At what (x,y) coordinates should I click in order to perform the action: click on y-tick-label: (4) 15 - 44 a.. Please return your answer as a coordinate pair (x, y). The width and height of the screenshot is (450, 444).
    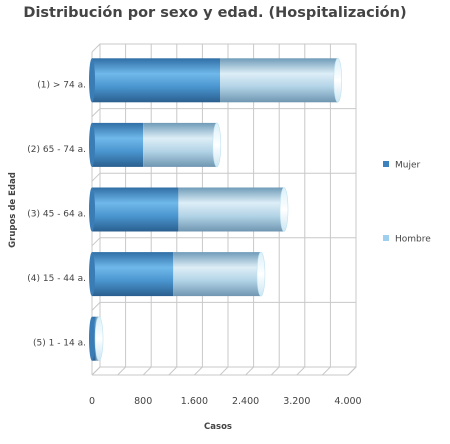
    Looking at the image, I should click on (56, 279).